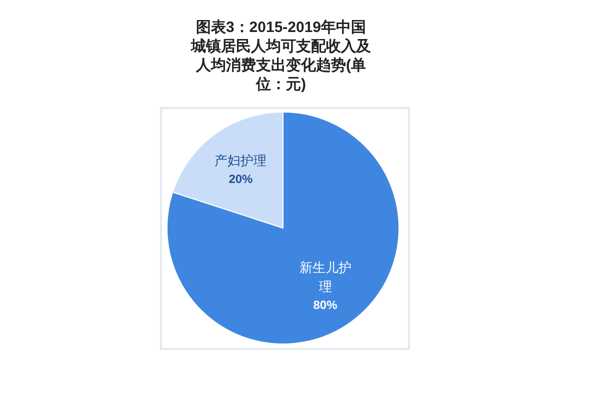  What do you see at coordinates (281, 56) in the screenshot?
I see `chart-title: 图表3：2015-2019年中国城镇居民人均可支配收入及人均消费支出变化趋势(单位：元)` at bounding box center [281, 56].